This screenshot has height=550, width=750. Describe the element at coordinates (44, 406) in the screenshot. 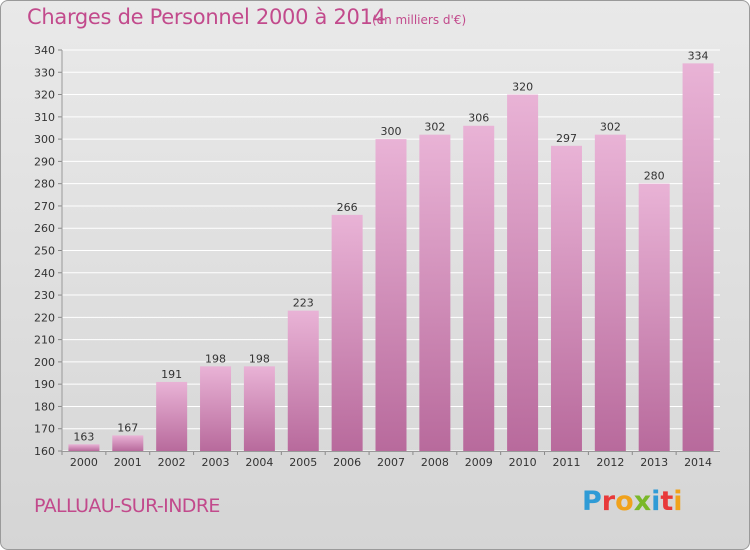

I see `y-tick-label: 180` at that location.